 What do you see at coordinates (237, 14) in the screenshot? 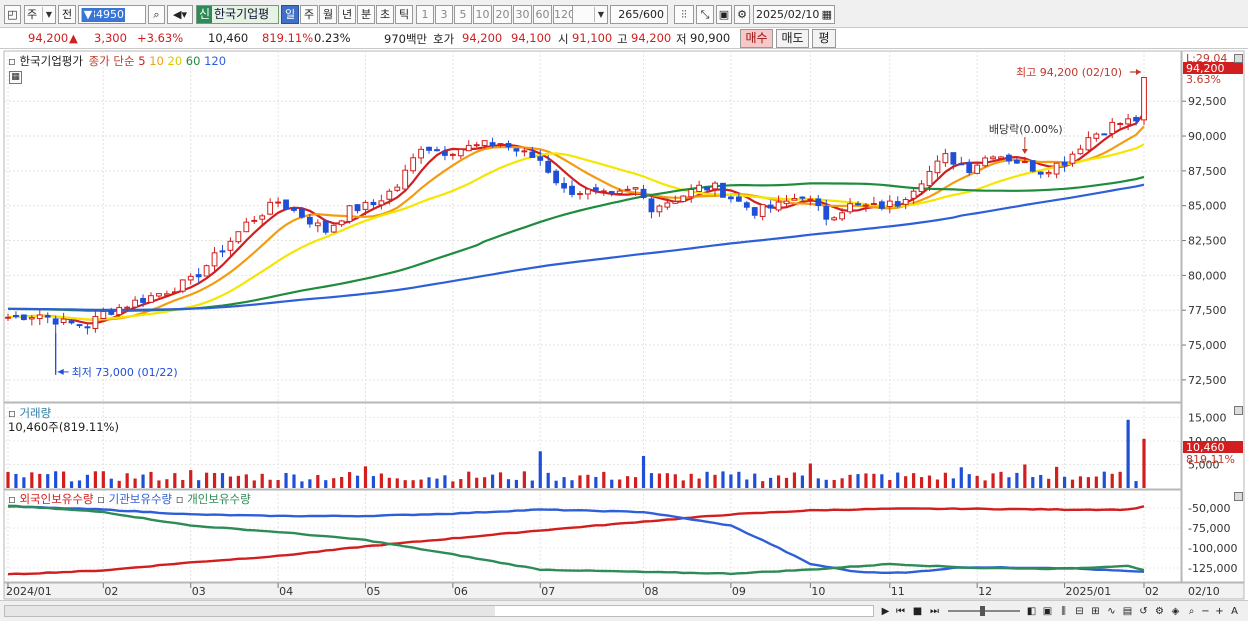
I see `company-name-box: 신 한국기업평` at bounding box center [237, 14].